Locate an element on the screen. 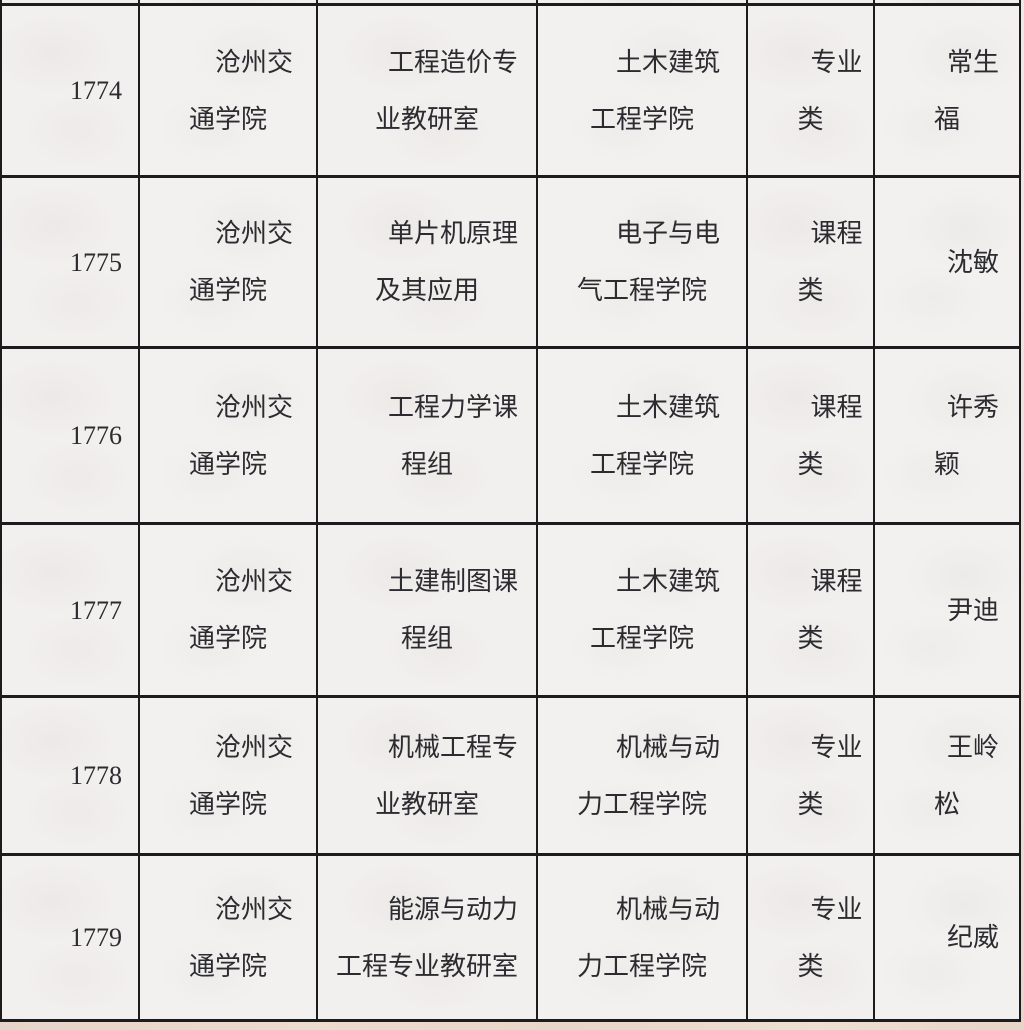 The image size is (1024, 1030). row-number-cell: 1774 is located at coordinates (71, 92).